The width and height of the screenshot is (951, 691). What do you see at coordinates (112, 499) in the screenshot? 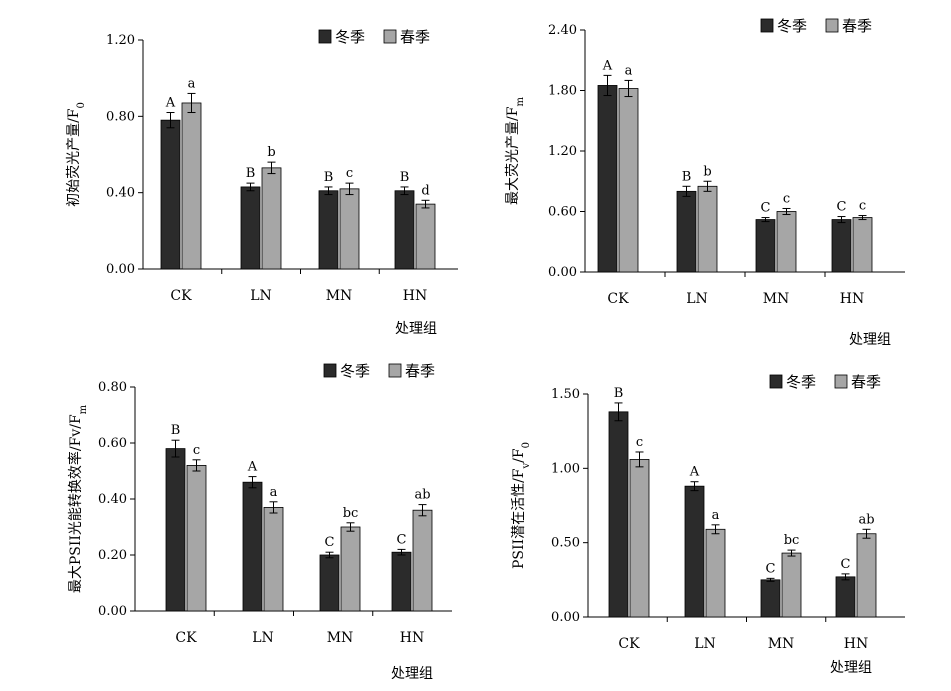
I see `y-tick-label: 0.40` at bounding box center [112, 499].